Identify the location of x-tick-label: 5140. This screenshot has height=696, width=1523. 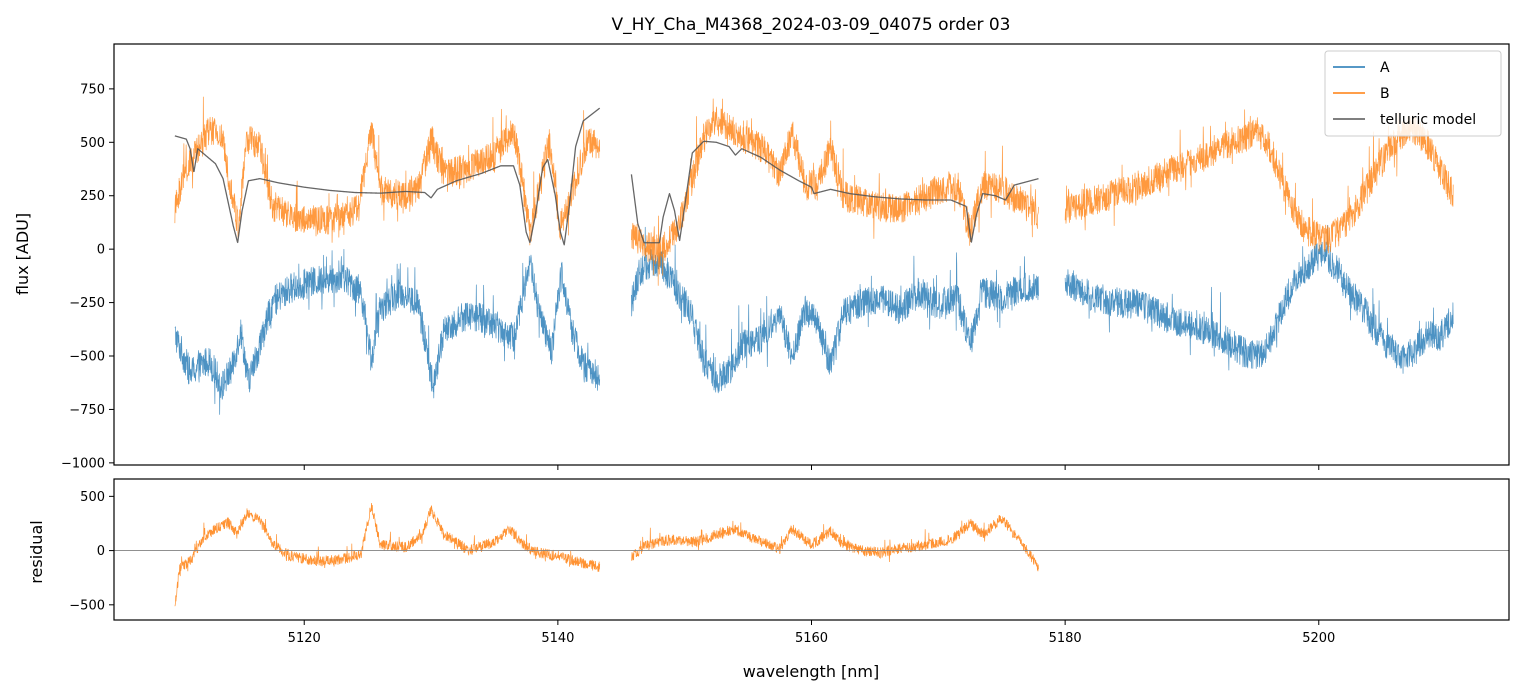
(557, 638).